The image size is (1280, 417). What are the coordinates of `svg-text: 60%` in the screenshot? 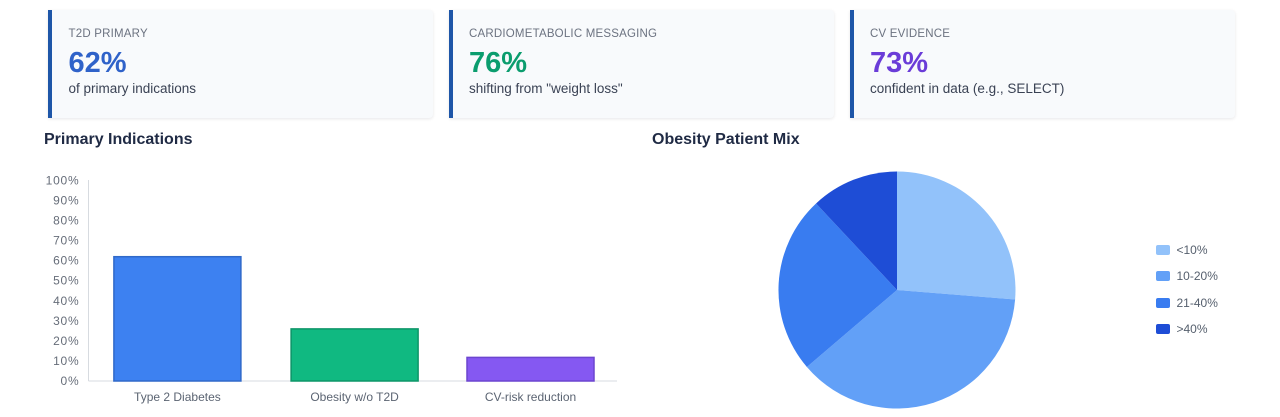 It's located at (66, 261).